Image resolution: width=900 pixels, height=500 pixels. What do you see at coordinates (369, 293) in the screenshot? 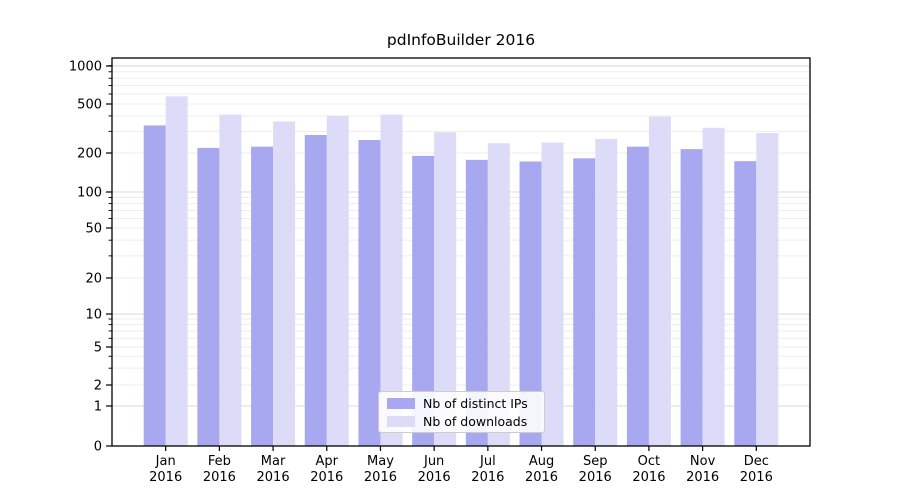
I see `bar-distinct-ips-may` at bounding box center [369, 293].